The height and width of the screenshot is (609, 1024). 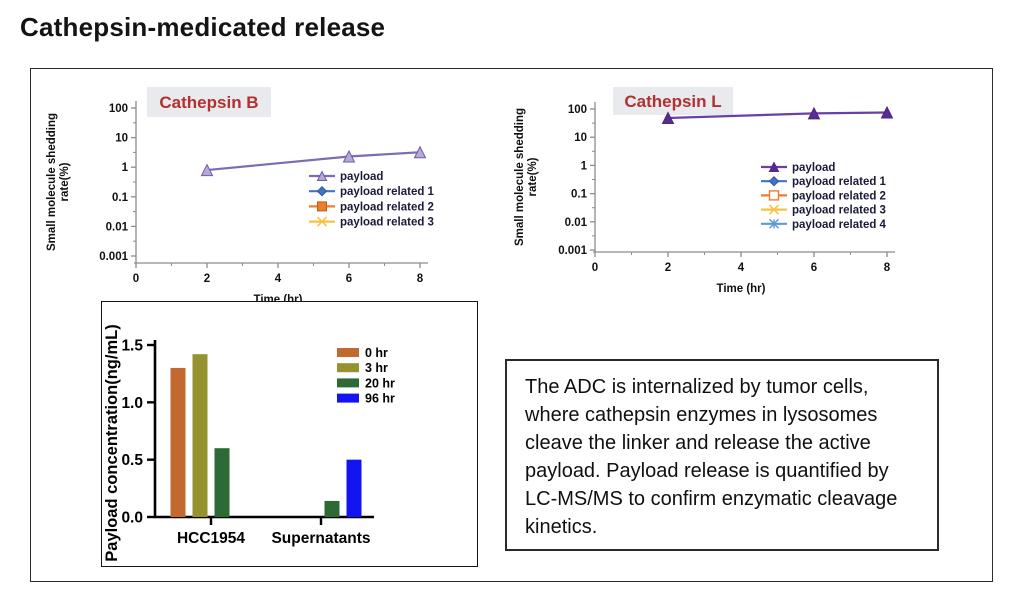 I want to click on bar-96-hr-Supernatants, so click(x=354, y=488).